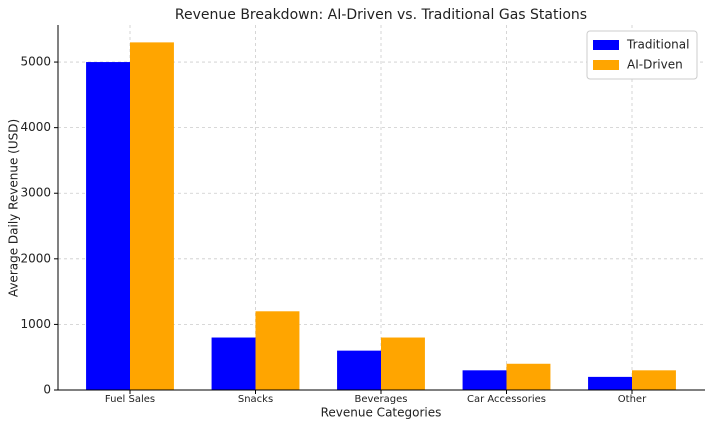 Image resolution: width=726 pixels, height=428 pixels. What do you see at coordinates (642, 55) in the screenshot?
I see `legend: Traditional AI-Driven` at bounding box center [642, 55].